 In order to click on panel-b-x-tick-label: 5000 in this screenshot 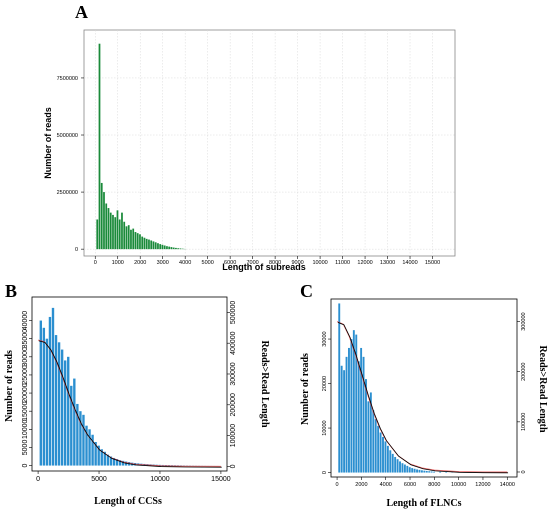, I will do `click(99, 479)`.